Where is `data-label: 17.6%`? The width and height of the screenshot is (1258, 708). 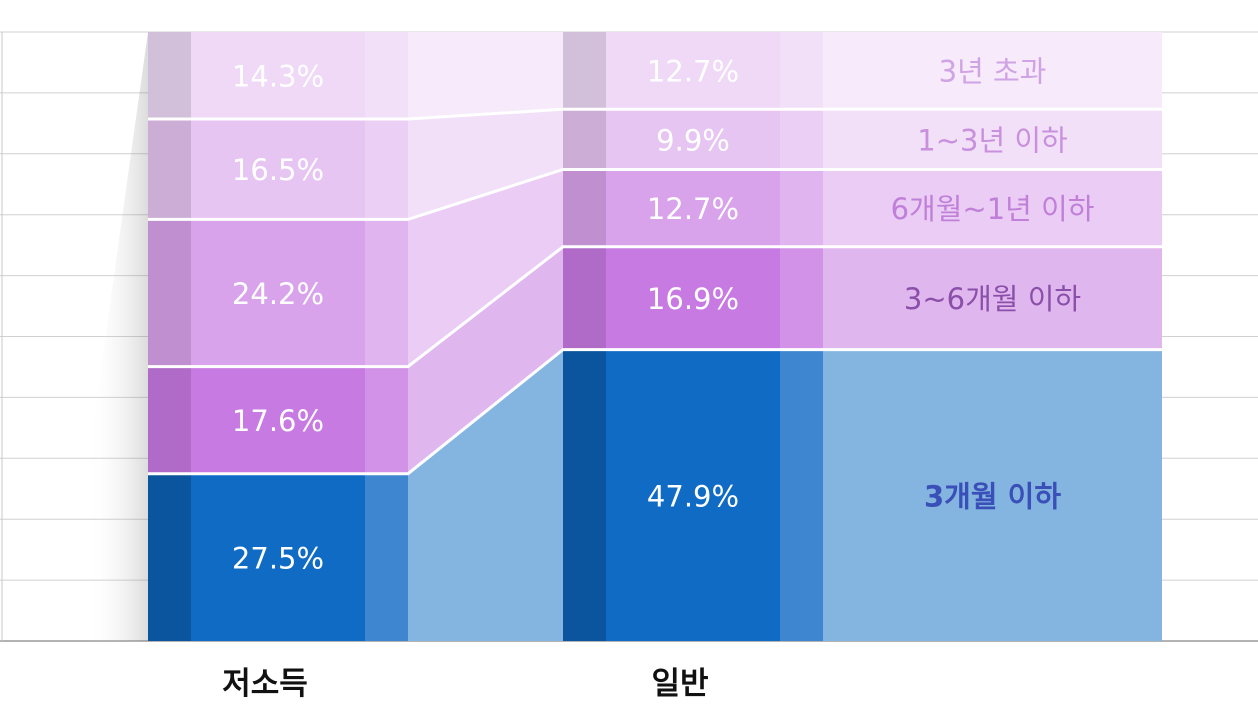
data-label: 17.6% is located at coordinates (278, 421).